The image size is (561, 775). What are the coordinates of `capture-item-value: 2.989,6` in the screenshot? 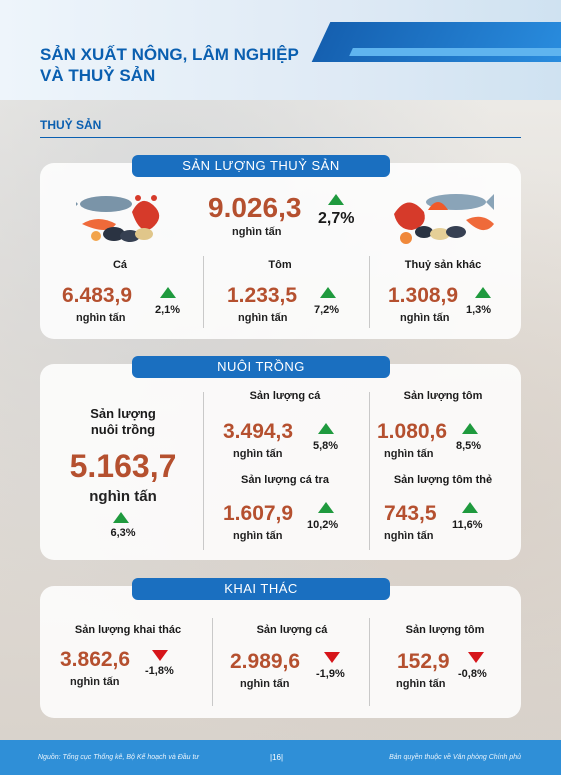 It's located at (265, 661).